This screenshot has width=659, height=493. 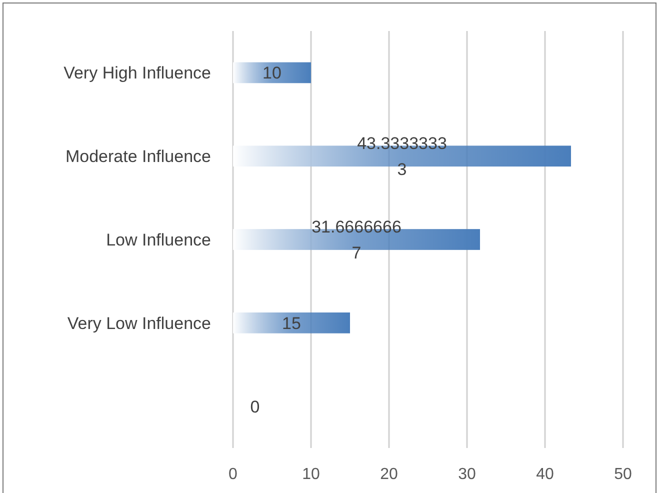 I want to click on y-tick-label: Very High Influence, so click(x=137, y=73).